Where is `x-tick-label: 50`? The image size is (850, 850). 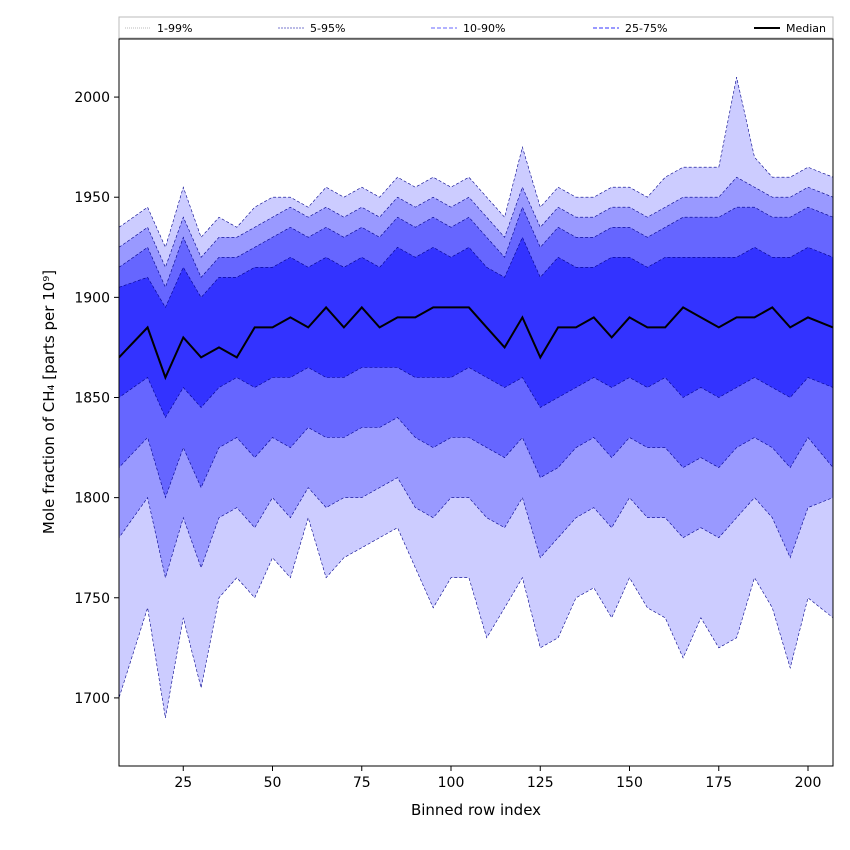 x-tick-label: 50 is located at coordinates (273, 783).